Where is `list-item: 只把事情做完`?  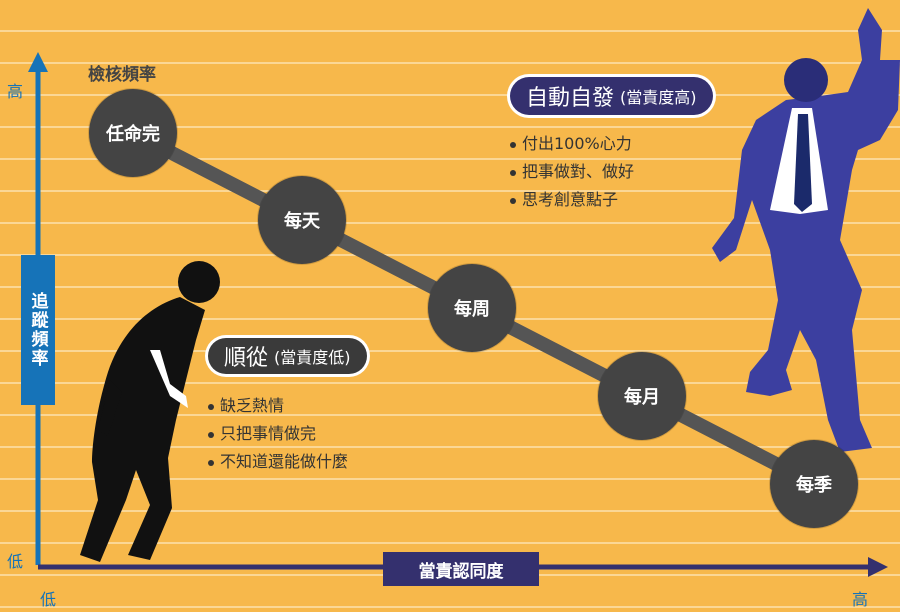 list-item: 只把事情做完 is located at coordinates (278, 434).